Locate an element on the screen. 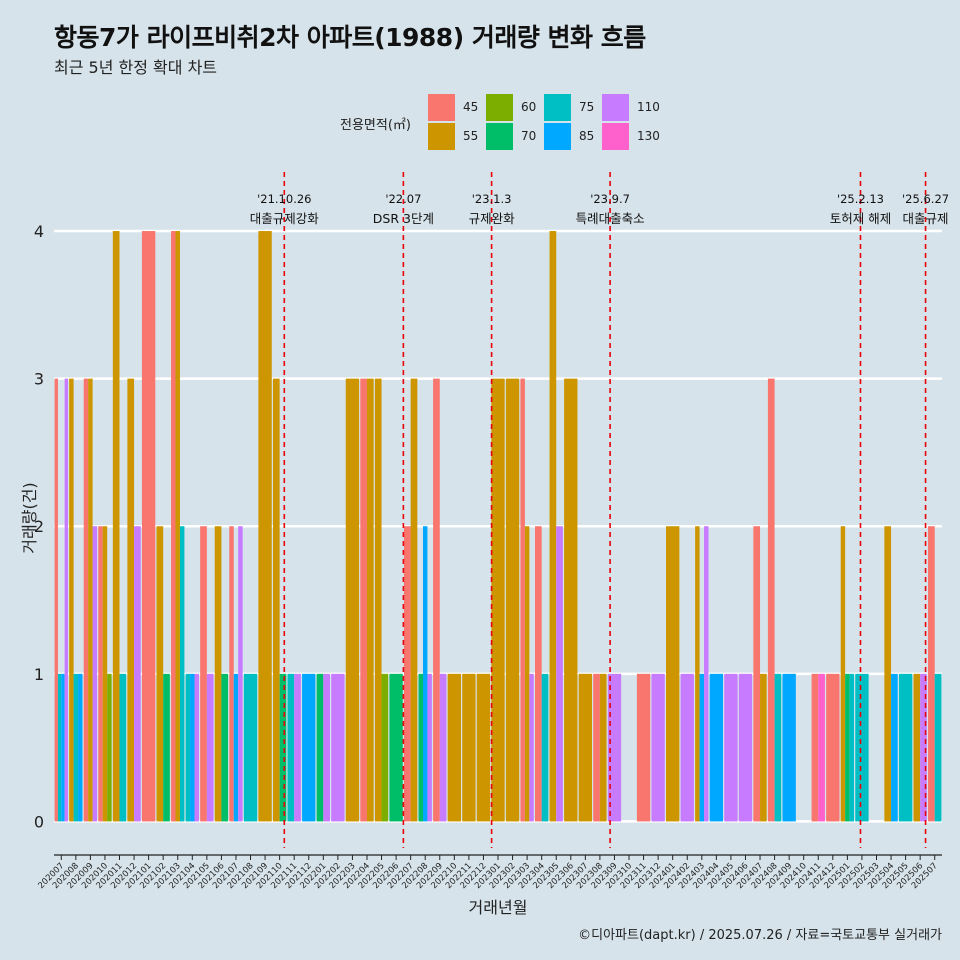  legend-item-110: 110 is located at coordinates (631, 107).